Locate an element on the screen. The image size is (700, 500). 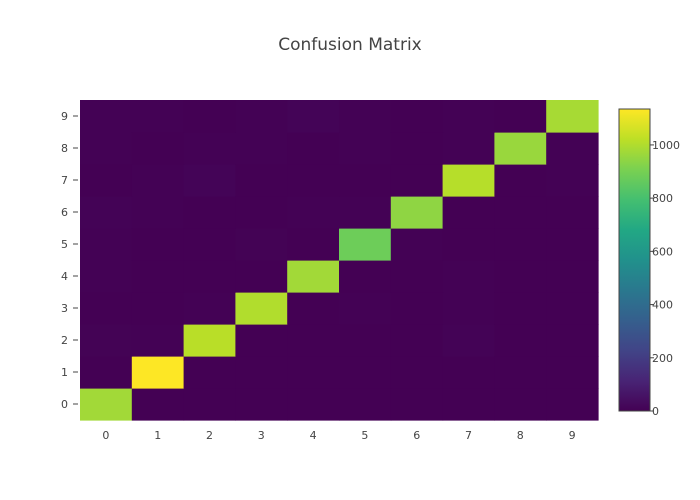
x-tick-label: 9 is located at coordinates (572, 435).